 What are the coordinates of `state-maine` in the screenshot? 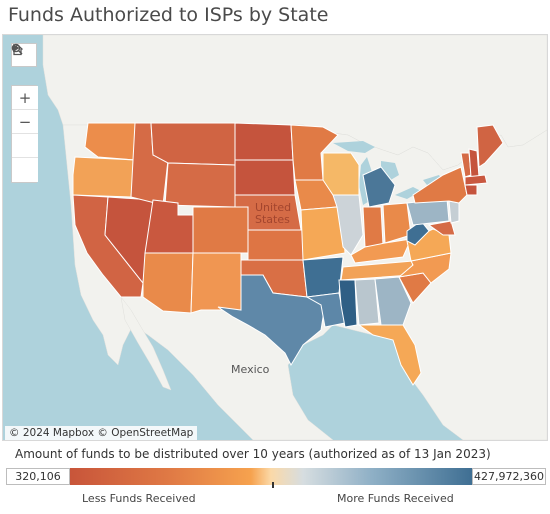 It's located at (490, 146).